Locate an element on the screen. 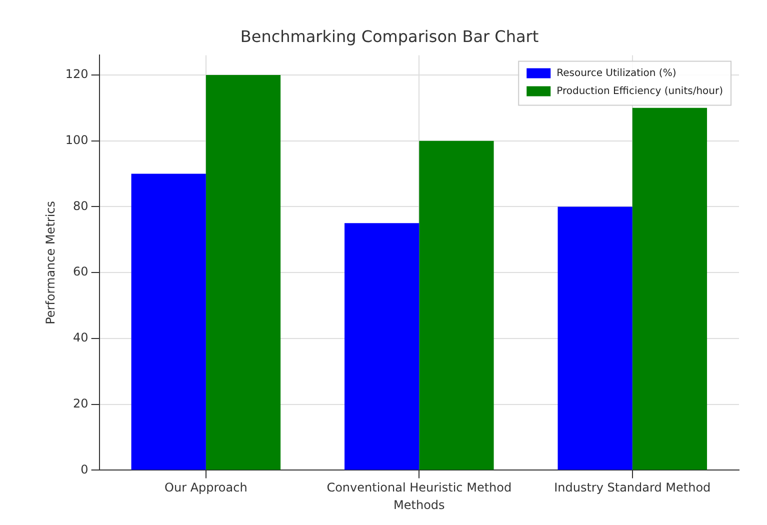  y-tick-label: 40 is located at coordinates (80, 337).